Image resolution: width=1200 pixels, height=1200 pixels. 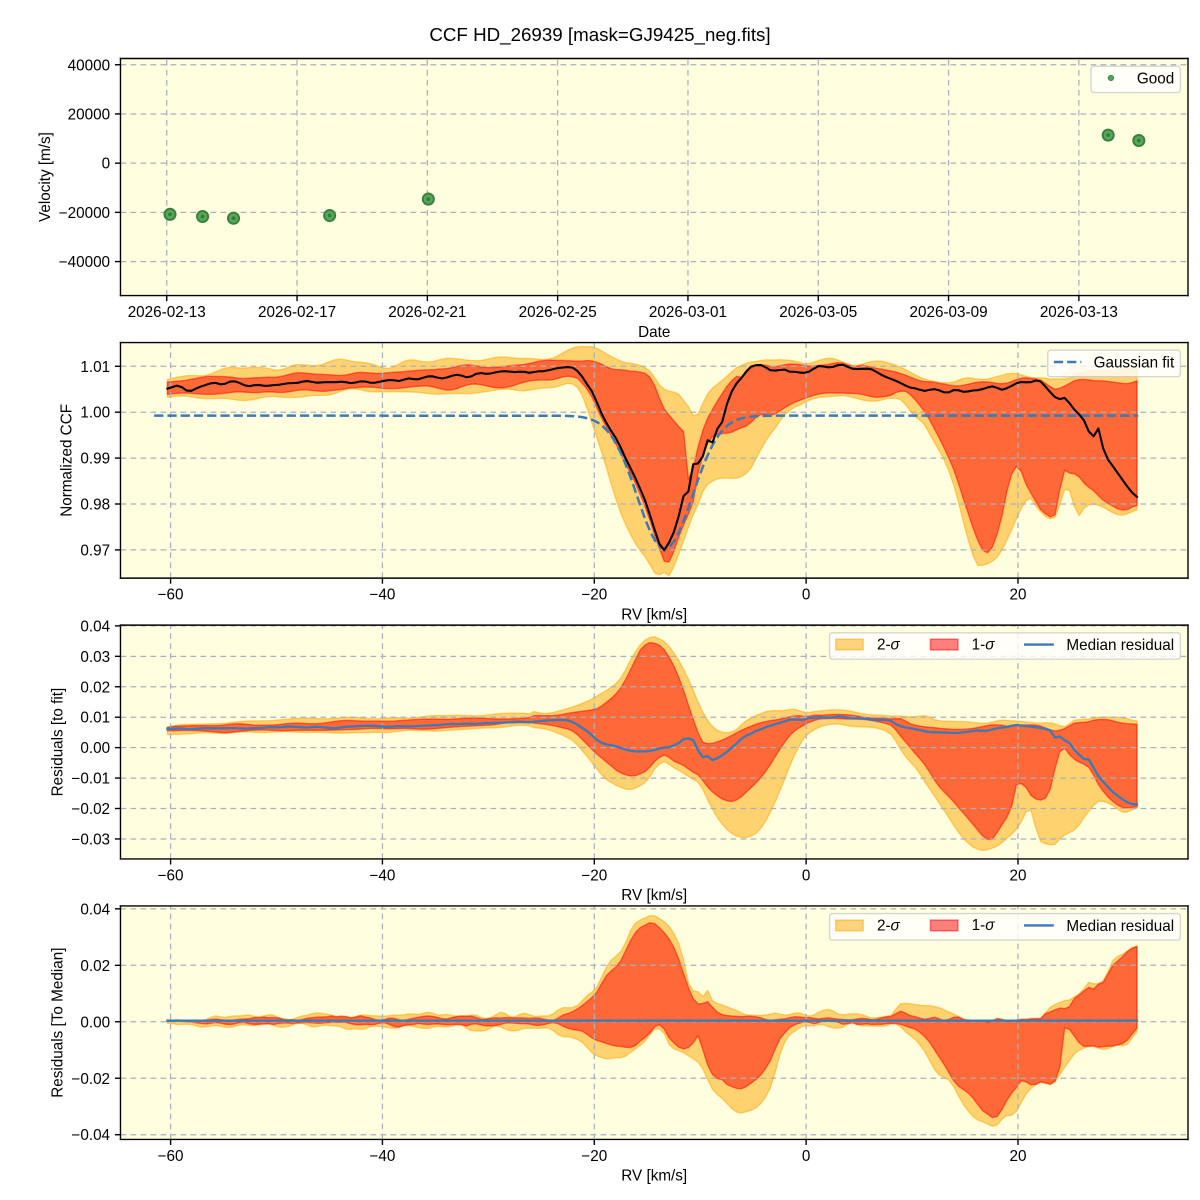 I want to click on svg-text: −0.01, so click(x=90, y=779).